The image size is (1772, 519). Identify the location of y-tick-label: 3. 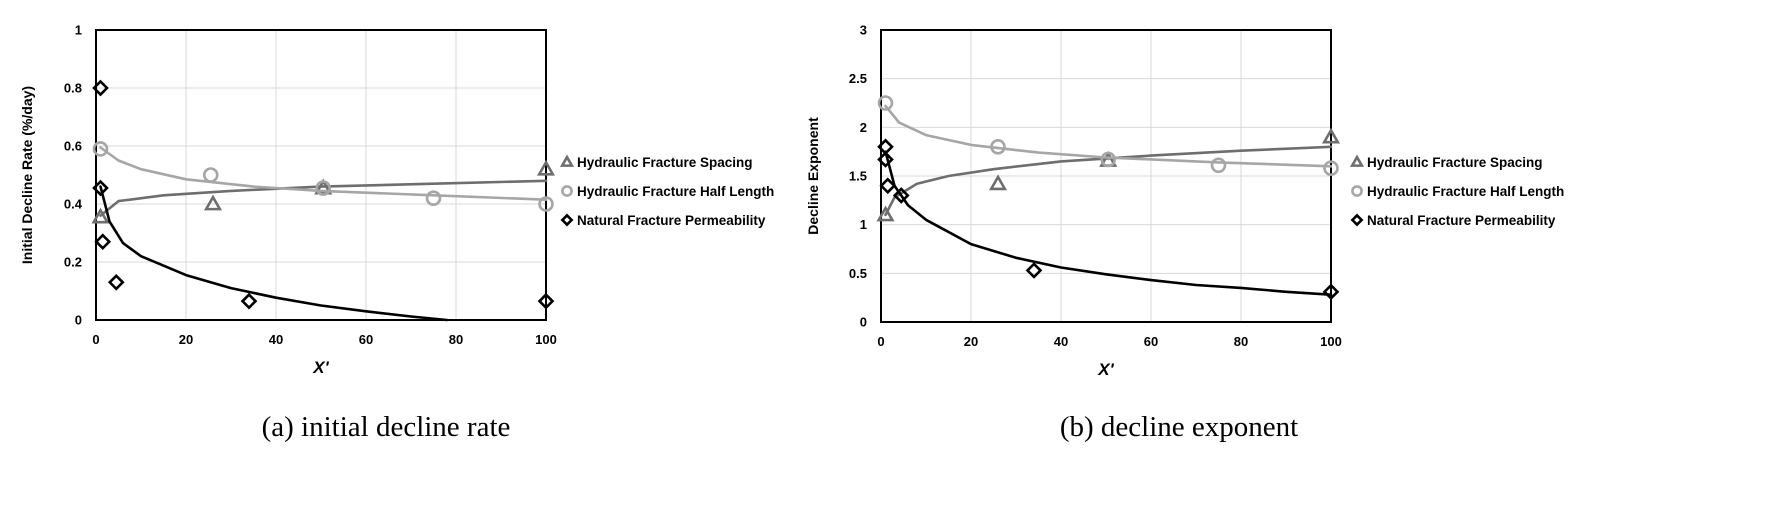
(863, 30).